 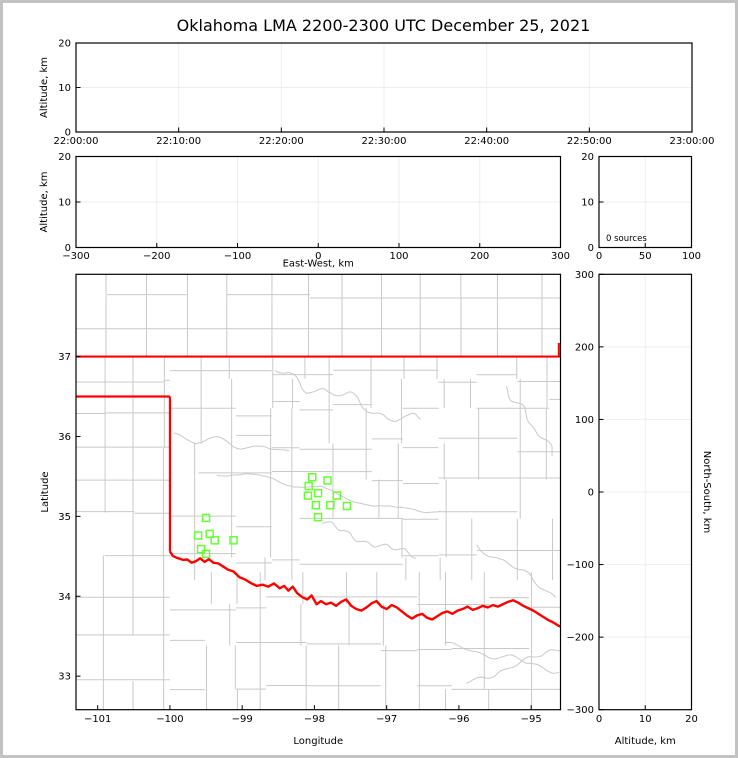 I want to click on axis-text: North-South, km, so click(x=706, y=492).